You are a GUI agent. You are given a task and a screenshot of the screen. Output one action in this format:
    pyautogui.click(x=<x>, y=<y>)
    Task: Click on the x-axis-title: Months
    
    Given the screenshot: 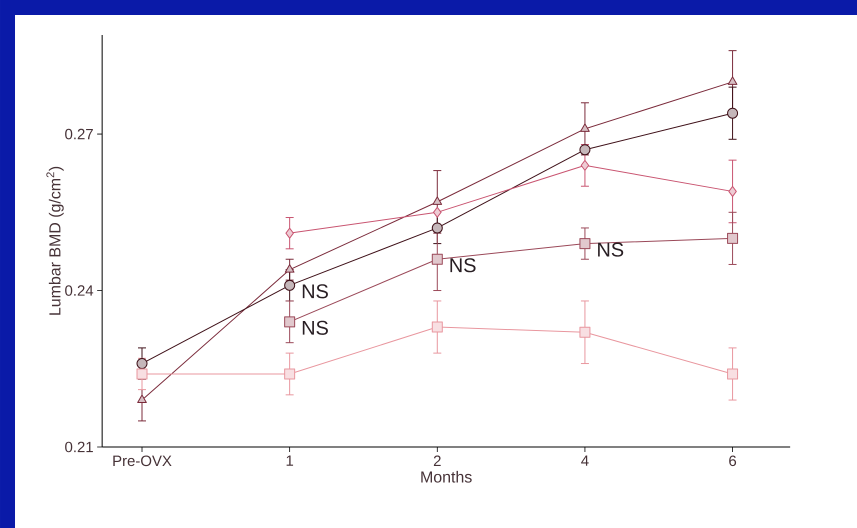 What is the action you would take?
    pyautogui.click(x=446, y=476)
    